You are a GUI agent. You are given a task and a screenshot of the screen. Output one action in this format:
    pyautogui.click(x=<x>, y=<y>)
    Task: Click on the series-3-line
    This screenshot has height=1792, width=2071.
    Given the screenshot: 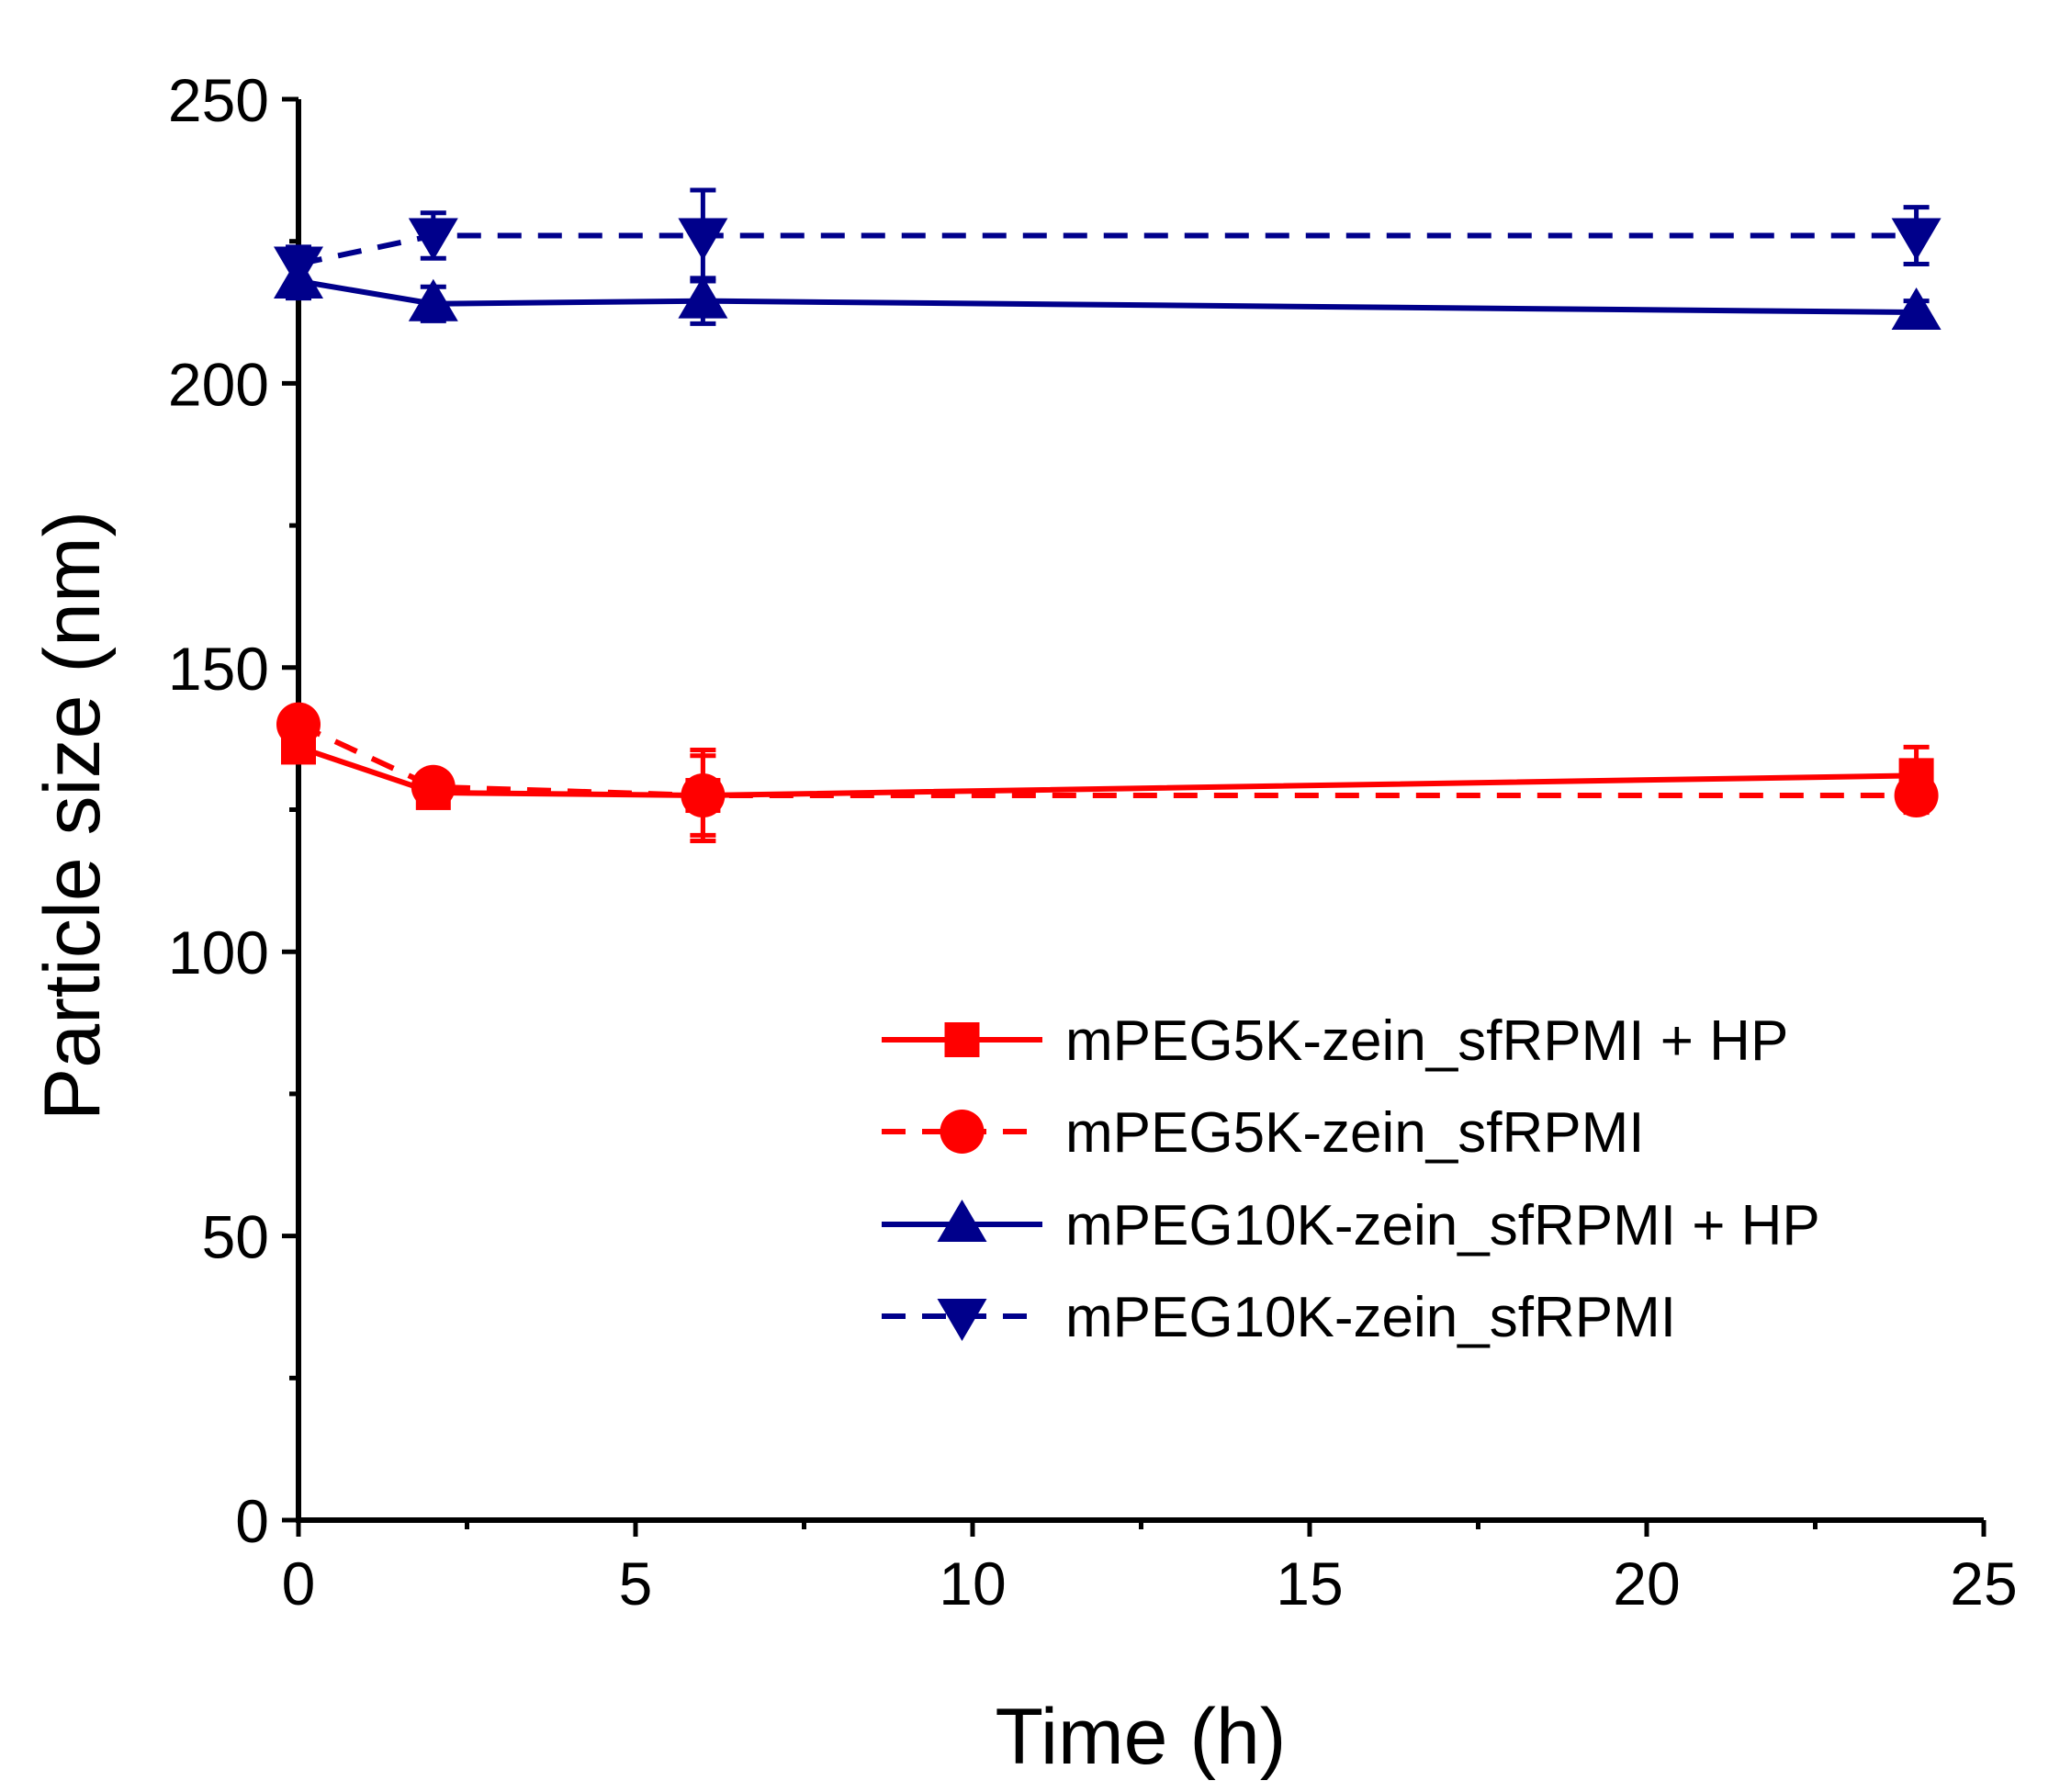 What is the action you would take?
    pyautogui.click(x=1108, y=297)
    